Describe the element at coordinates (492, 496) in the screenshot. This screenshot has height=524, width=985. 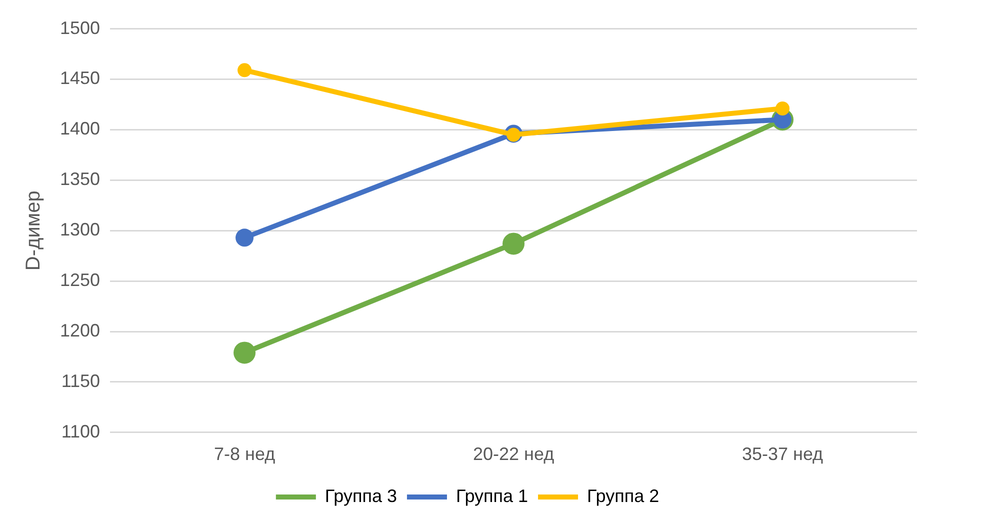
I see `legend-label: Группа 1` at that location.